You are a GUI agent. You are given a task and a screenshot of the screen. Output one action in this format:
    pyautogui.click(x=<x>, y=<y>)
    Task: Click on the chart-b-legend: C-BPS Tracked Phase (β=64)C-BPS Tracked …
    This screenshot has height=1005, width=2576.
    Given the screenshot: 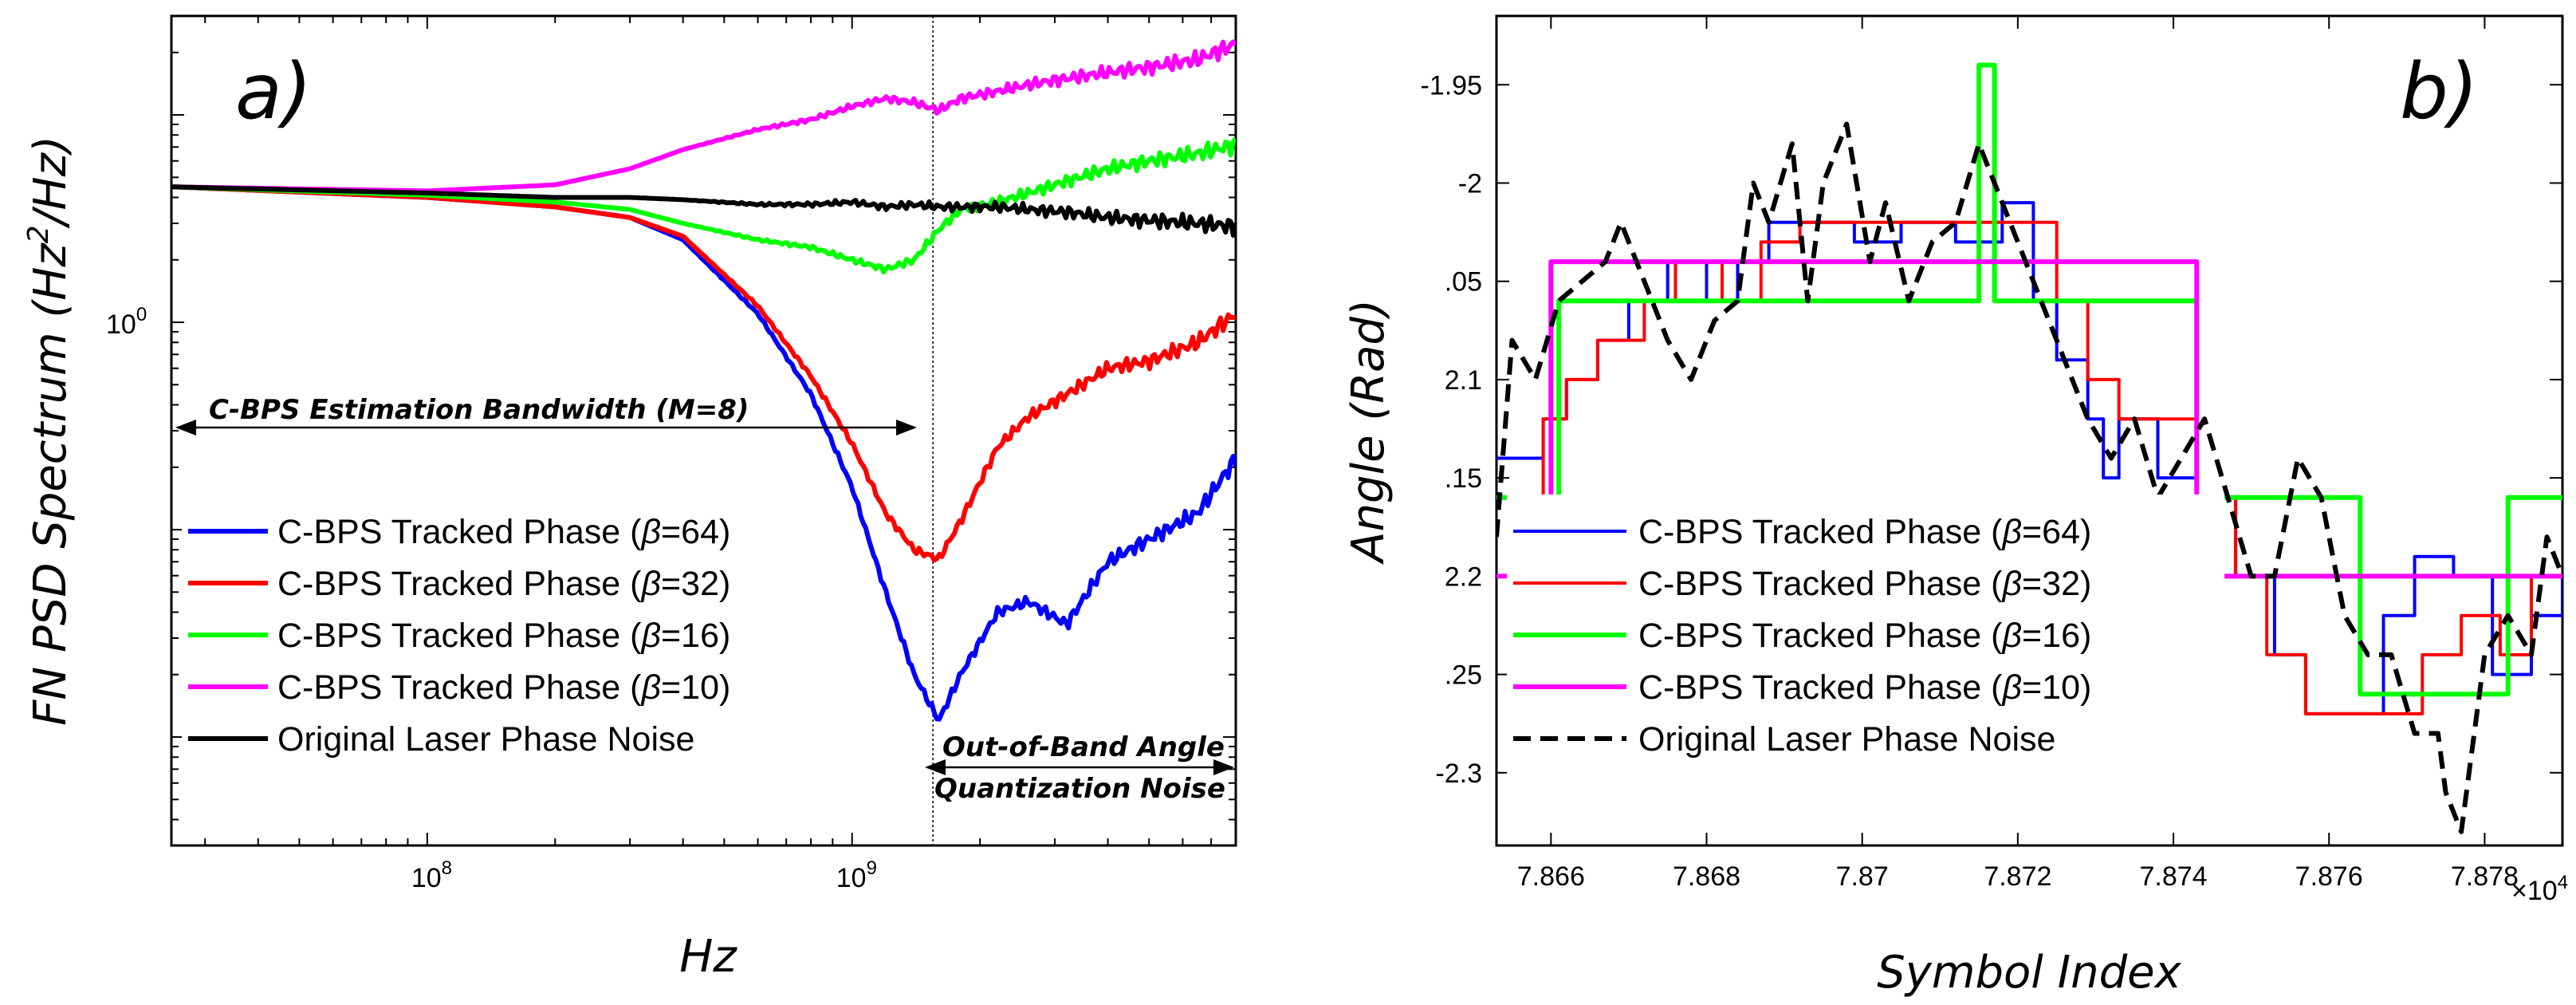 What is the action you would take?
    pyautogui.click(x=1865, y=636)
    